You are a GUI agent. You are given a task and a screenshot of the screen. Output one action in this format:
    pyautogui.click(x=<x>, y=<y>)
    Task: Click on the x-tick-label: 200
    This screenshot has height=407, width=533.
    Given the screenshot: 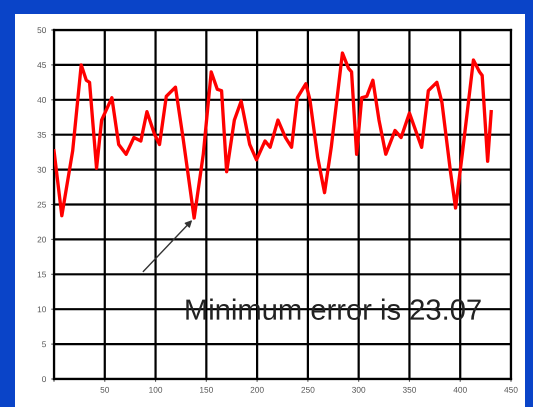 What is the action you would take?
    pyautogui.click(x=257, y=389)
    